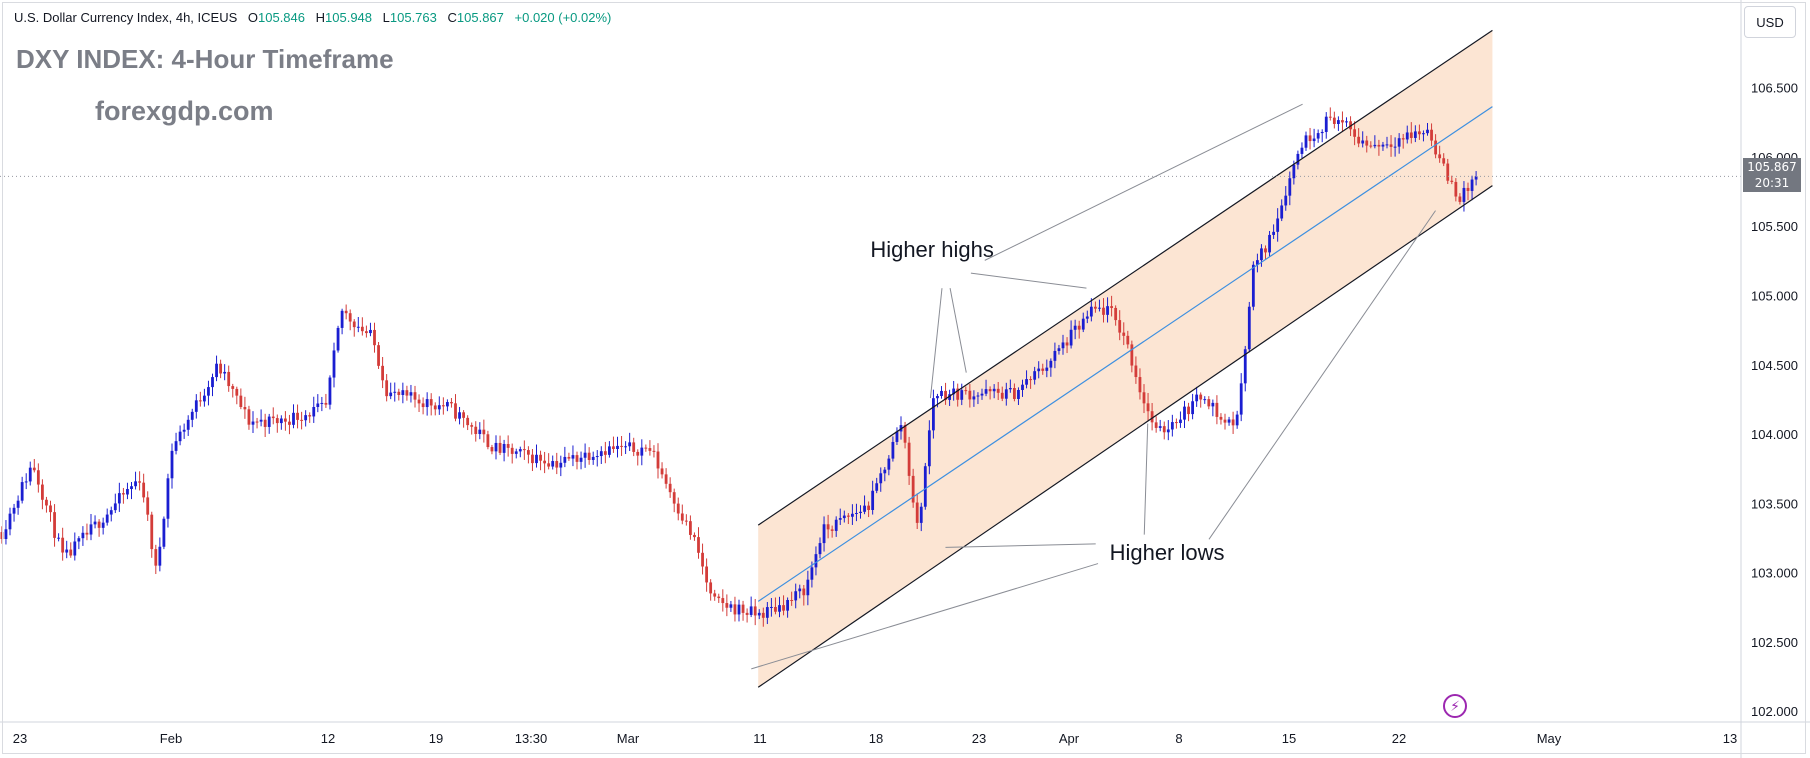 The height and width of the screenshot is (758, 1810). Describe the element at coordinates (1772, 175) in the screenshot. I see `last-price-tag: 105.867 20:31` at that location.